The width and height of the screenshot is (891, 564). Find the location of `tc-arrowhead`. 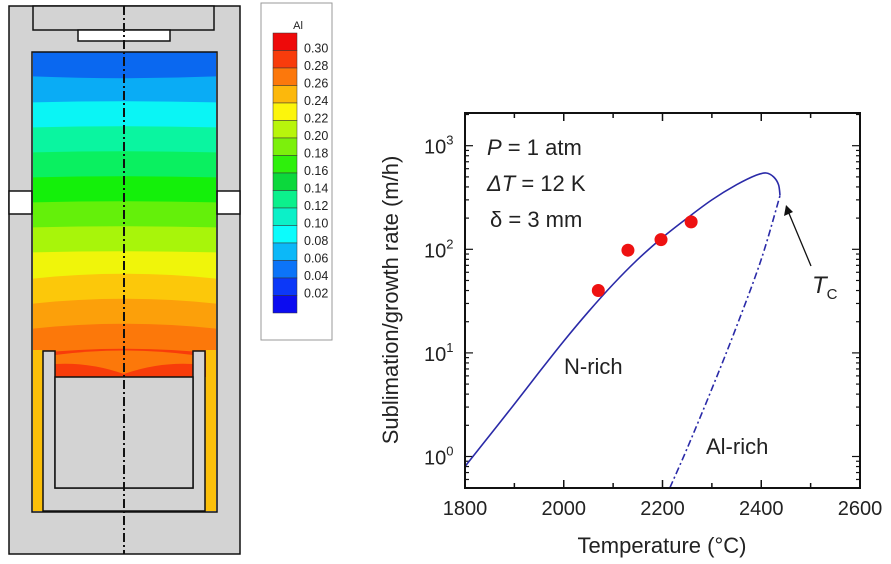

tc-arrowhead is located at coordinates (788, 210).